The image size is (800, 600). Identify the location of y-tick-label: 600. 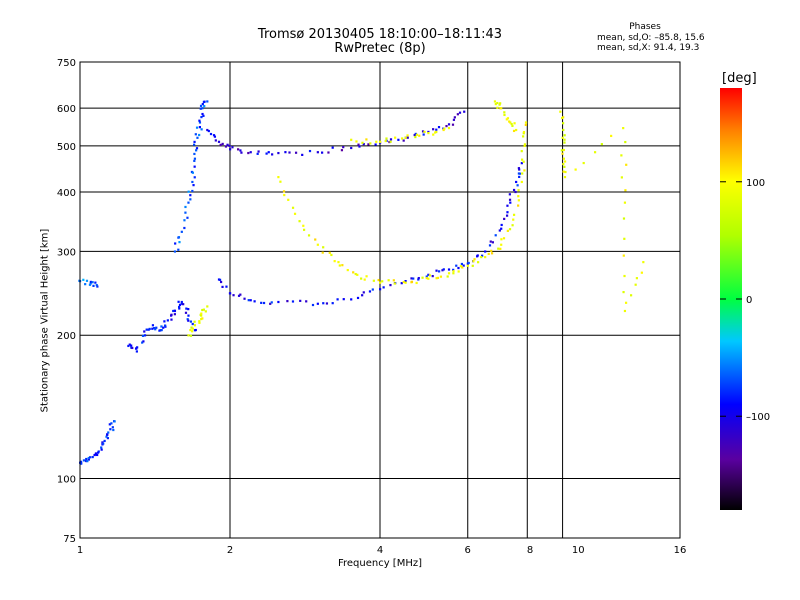
(66, 109).